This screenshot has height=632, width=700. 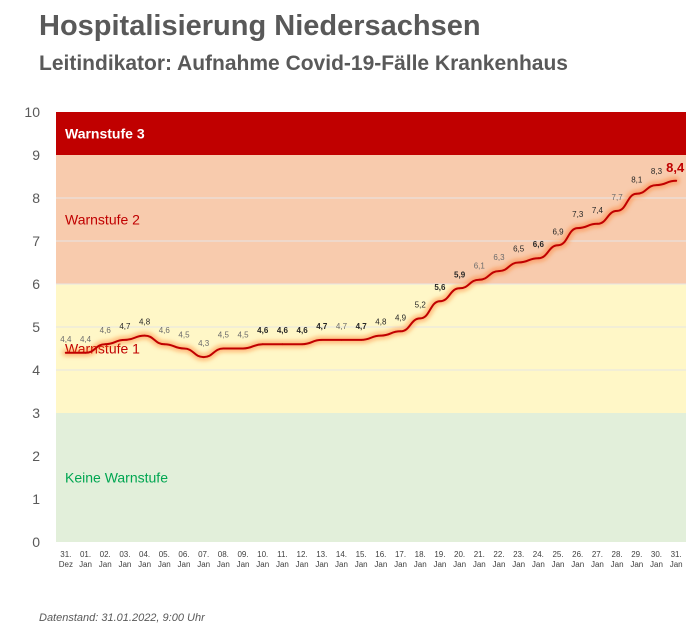 I want to click on x-tick-label-day: 20., so click(x=459, y=554).